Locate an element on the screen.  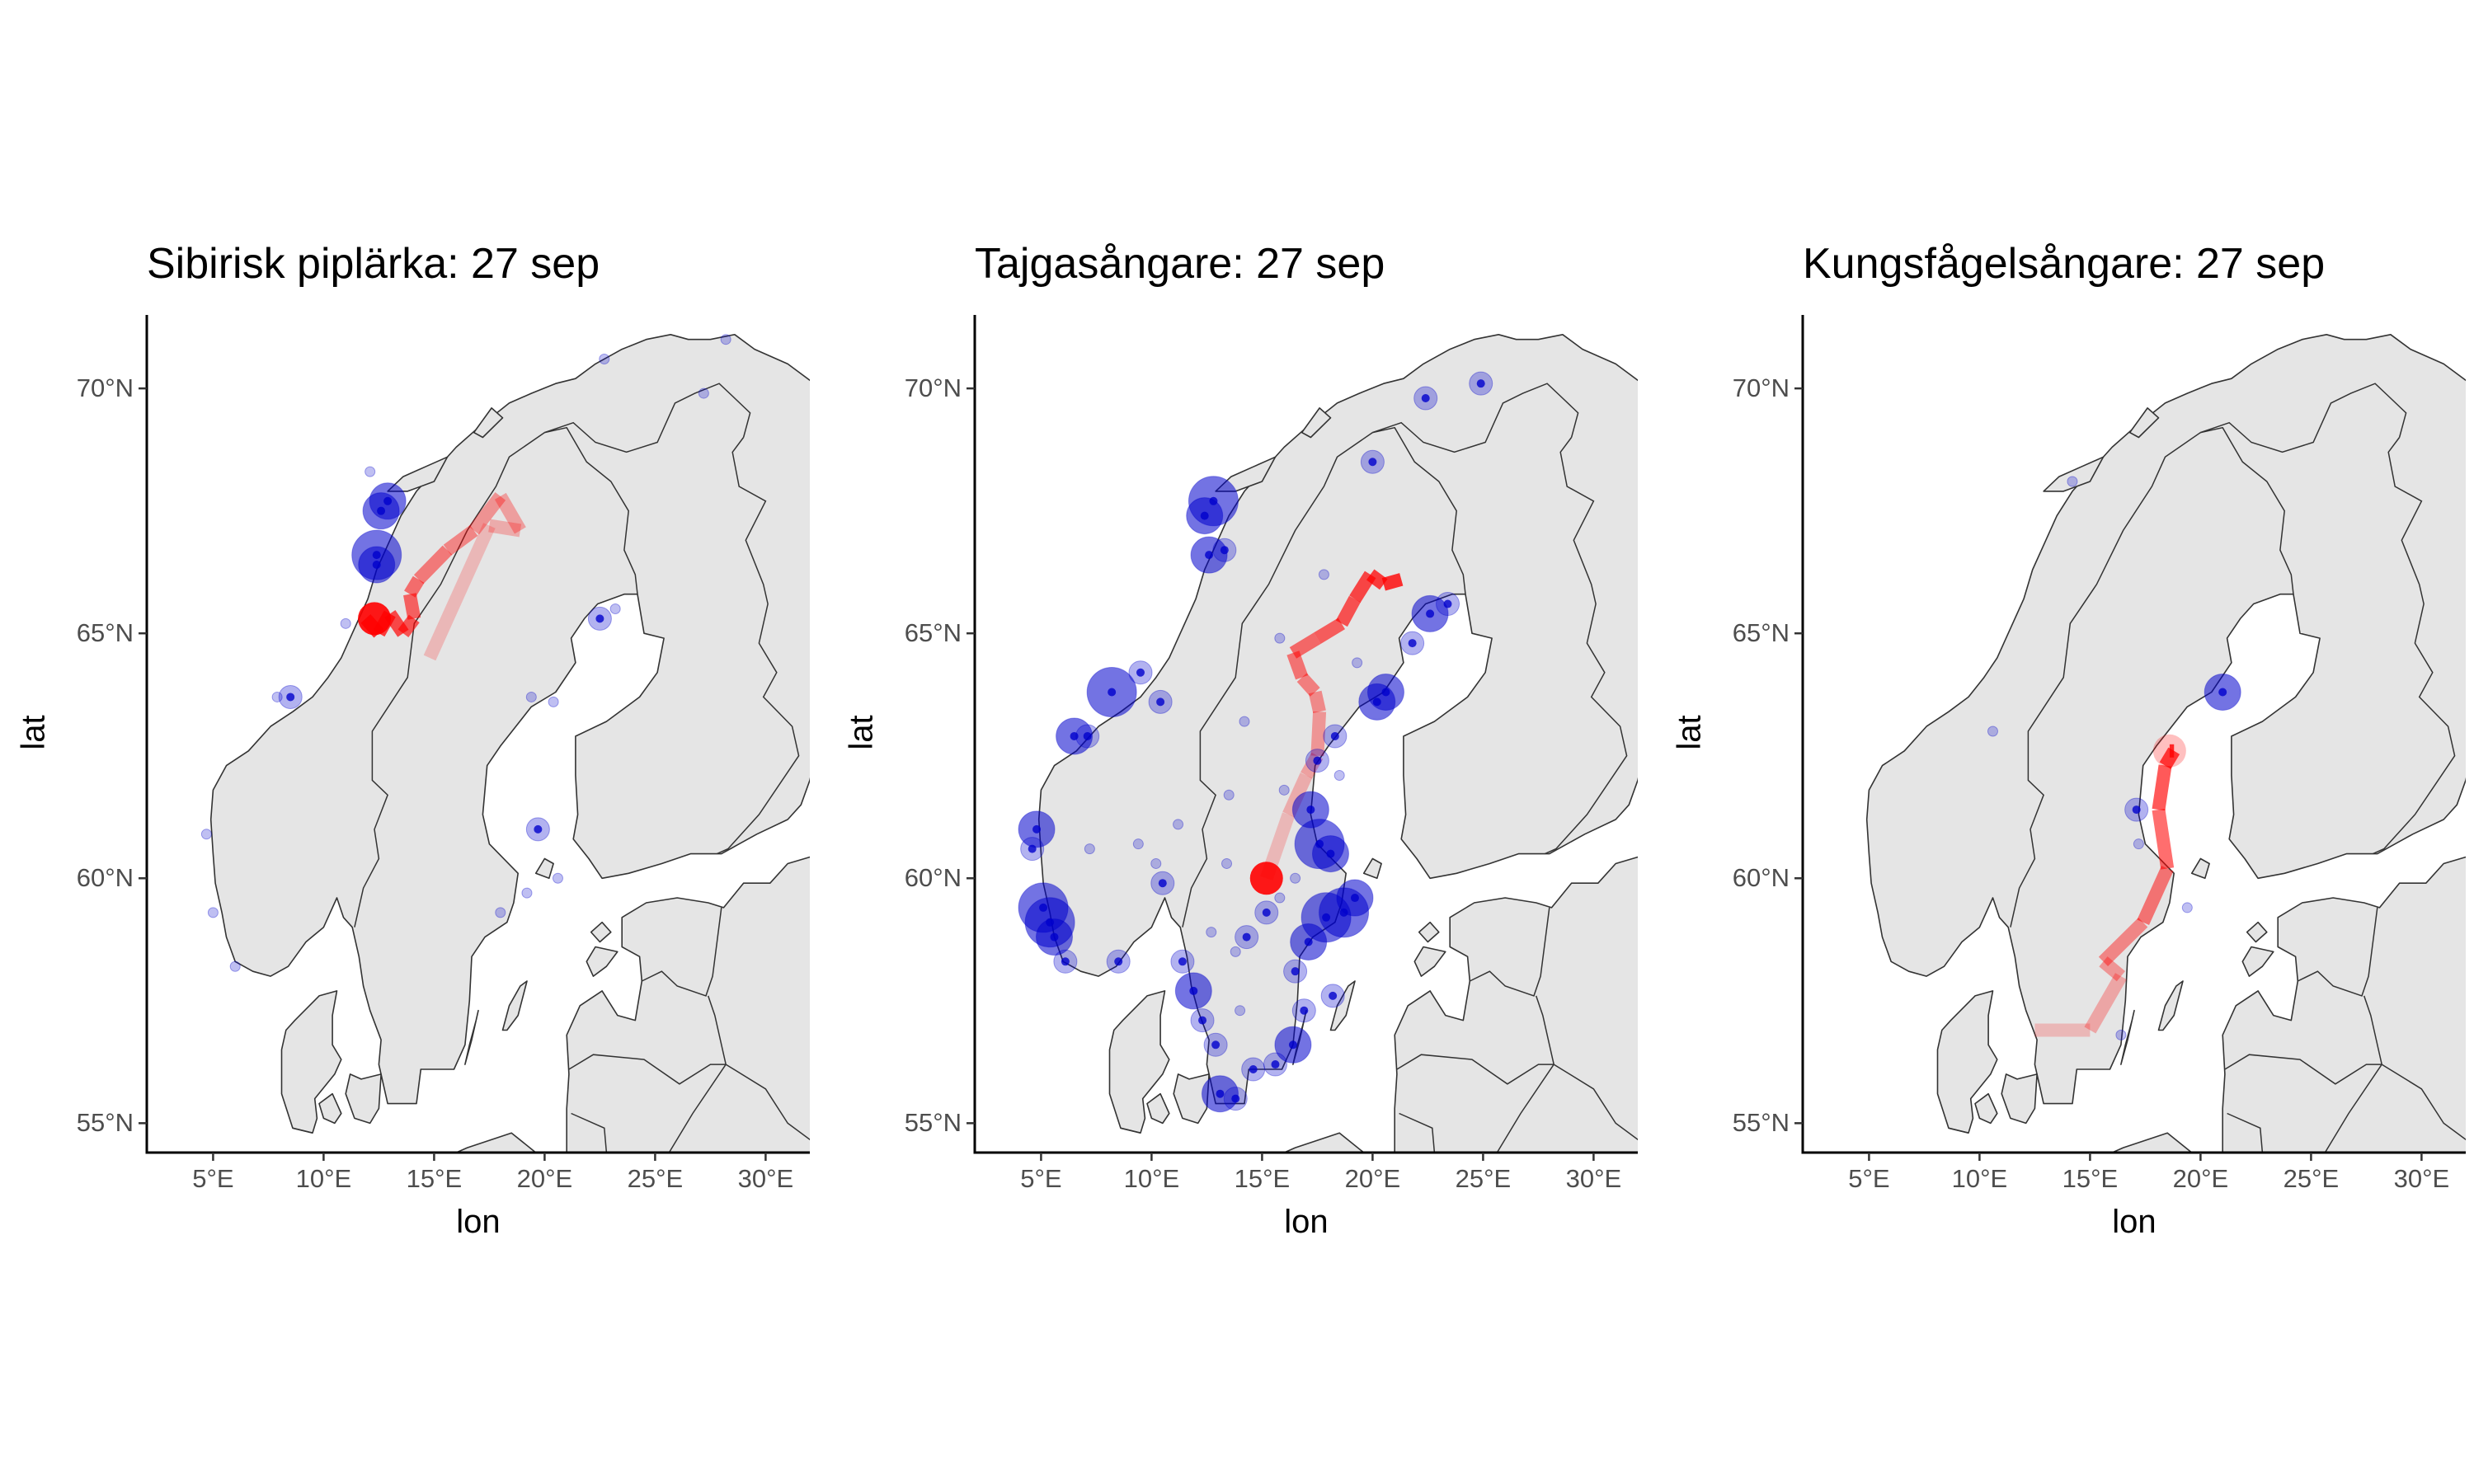
land-gotland is located at coordinates (514, 1006).